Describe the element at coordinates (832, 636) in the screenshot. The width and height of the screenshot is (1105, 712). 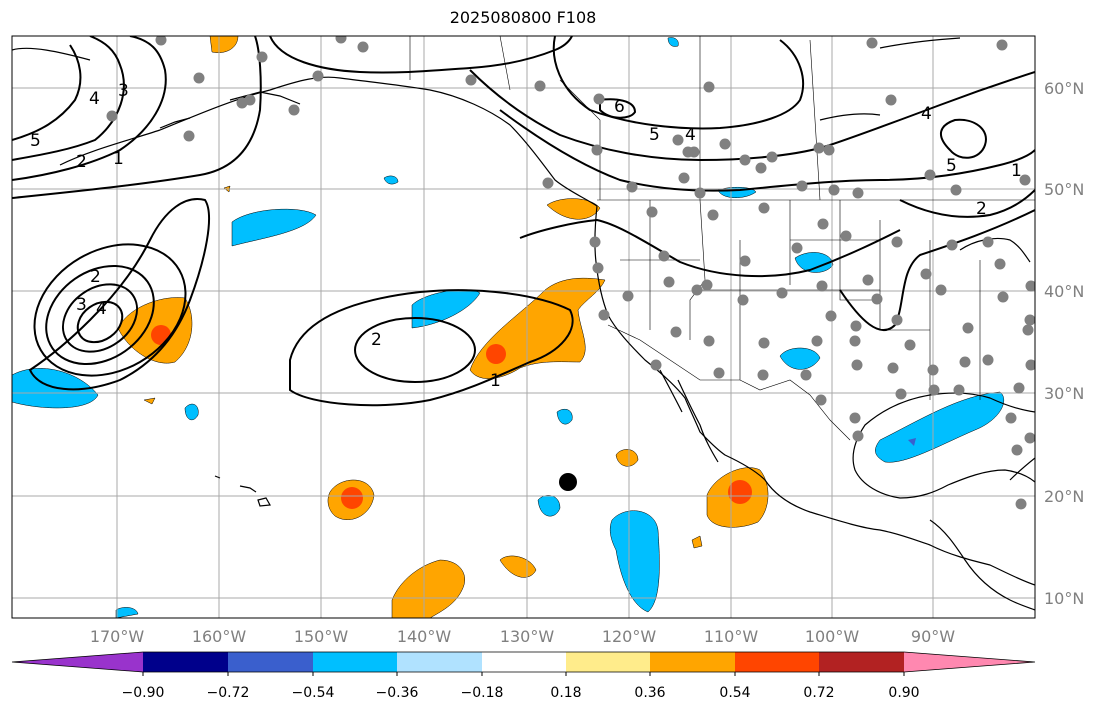
I see `lon-label: 100°W` at that location.